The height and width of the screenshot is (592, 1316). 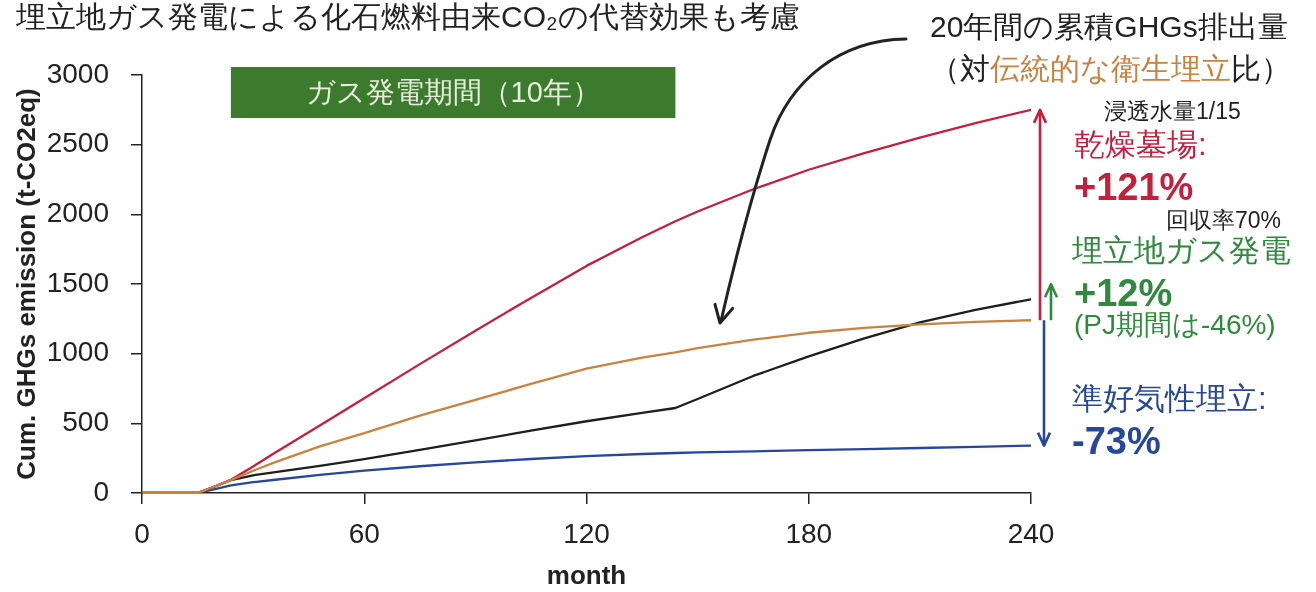 I want to click on text: 埋立地ガス発電, so click(x=1181, y=250).